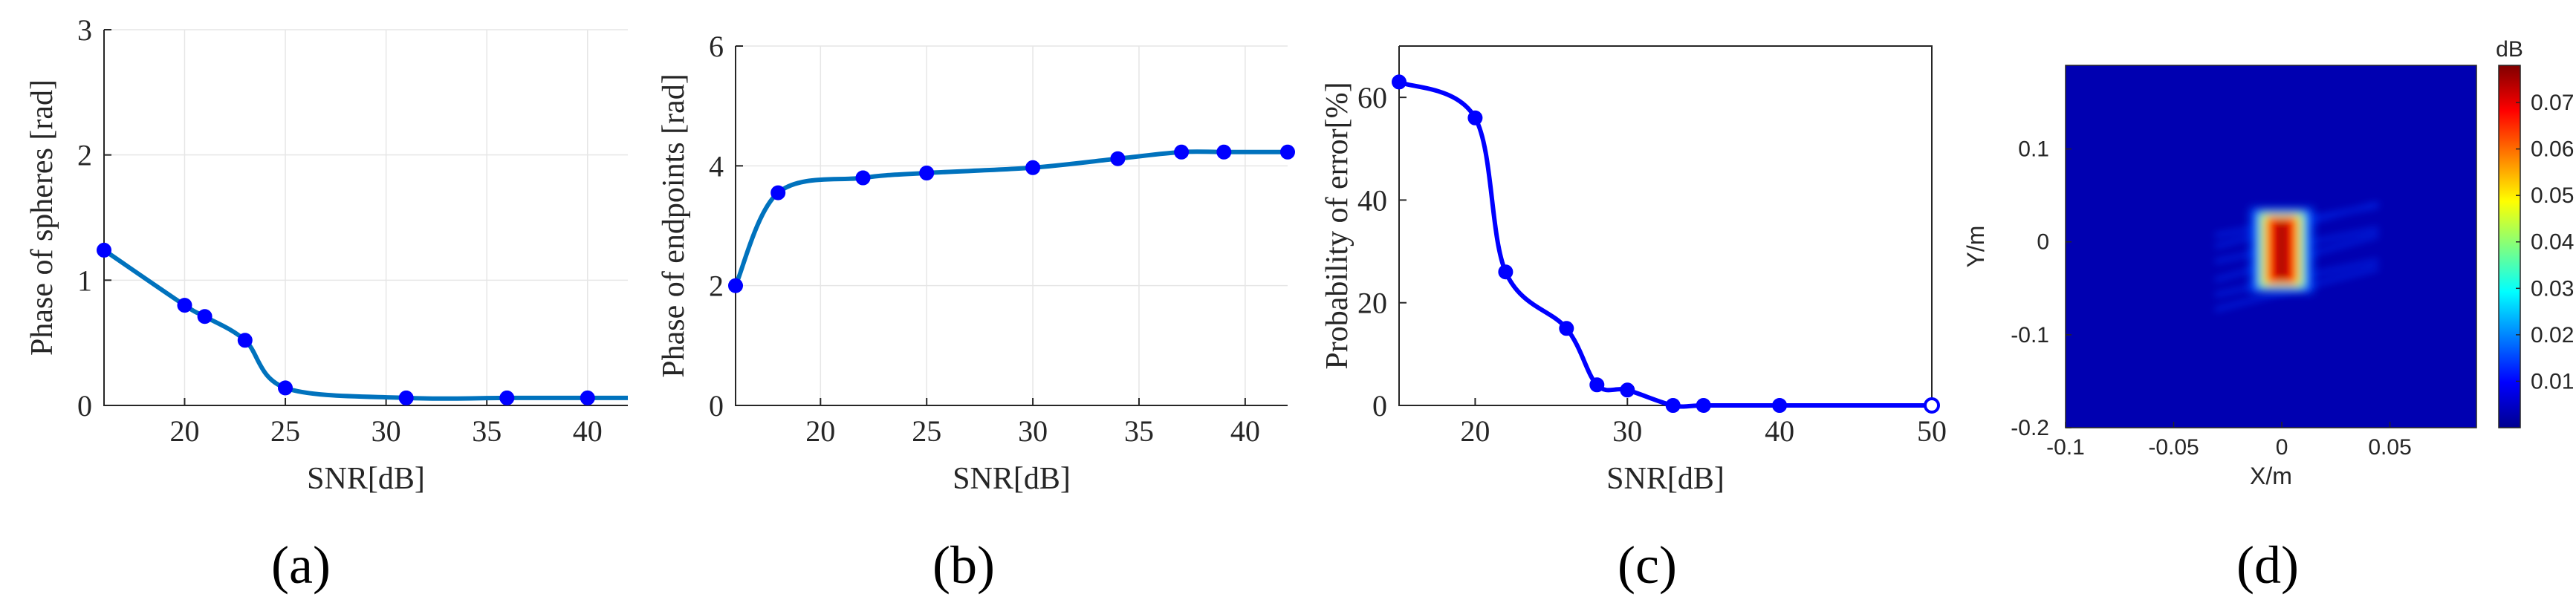 This screenshot has height=597, width=2576. I want to click on y-tick-label-3: 3, so click(84, 30).